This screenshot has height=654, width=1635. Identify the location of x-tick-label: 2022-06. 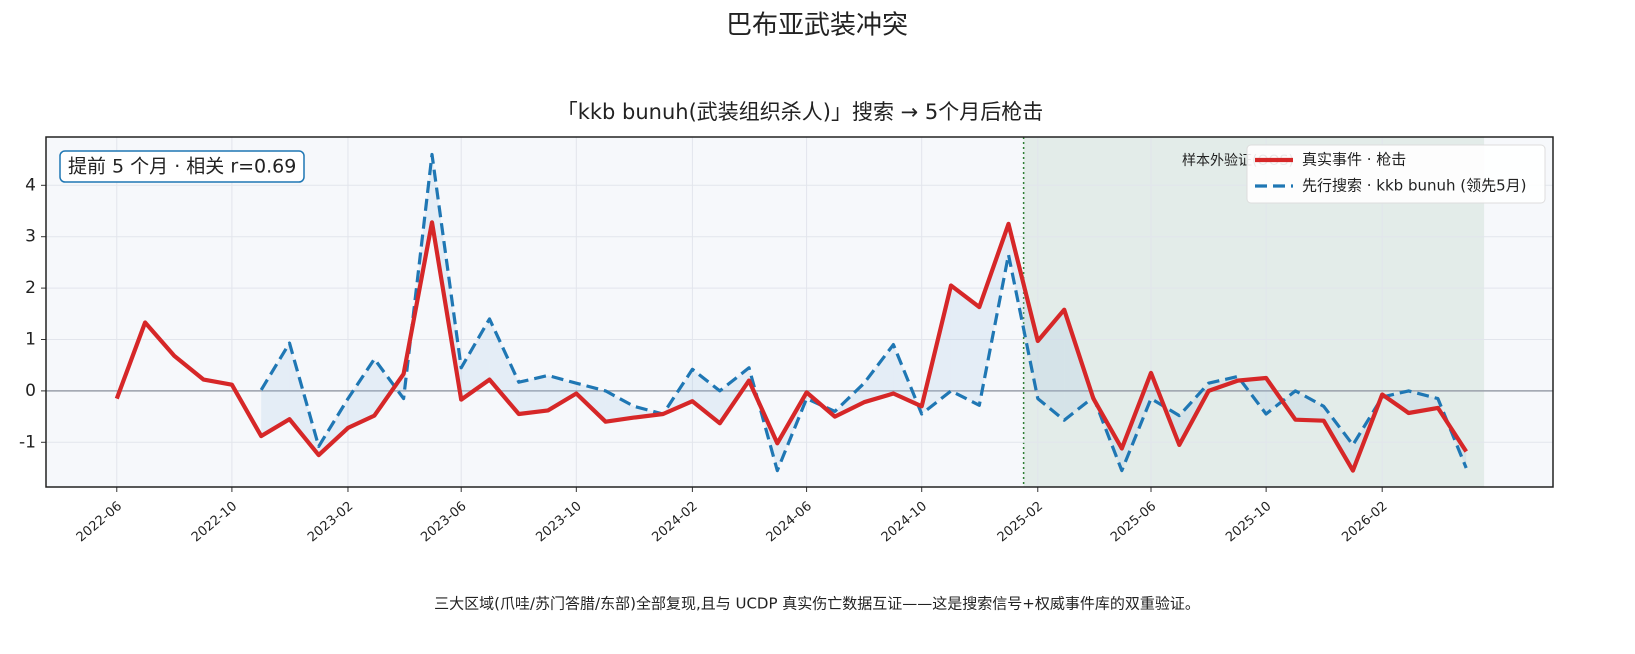
(99, 522).